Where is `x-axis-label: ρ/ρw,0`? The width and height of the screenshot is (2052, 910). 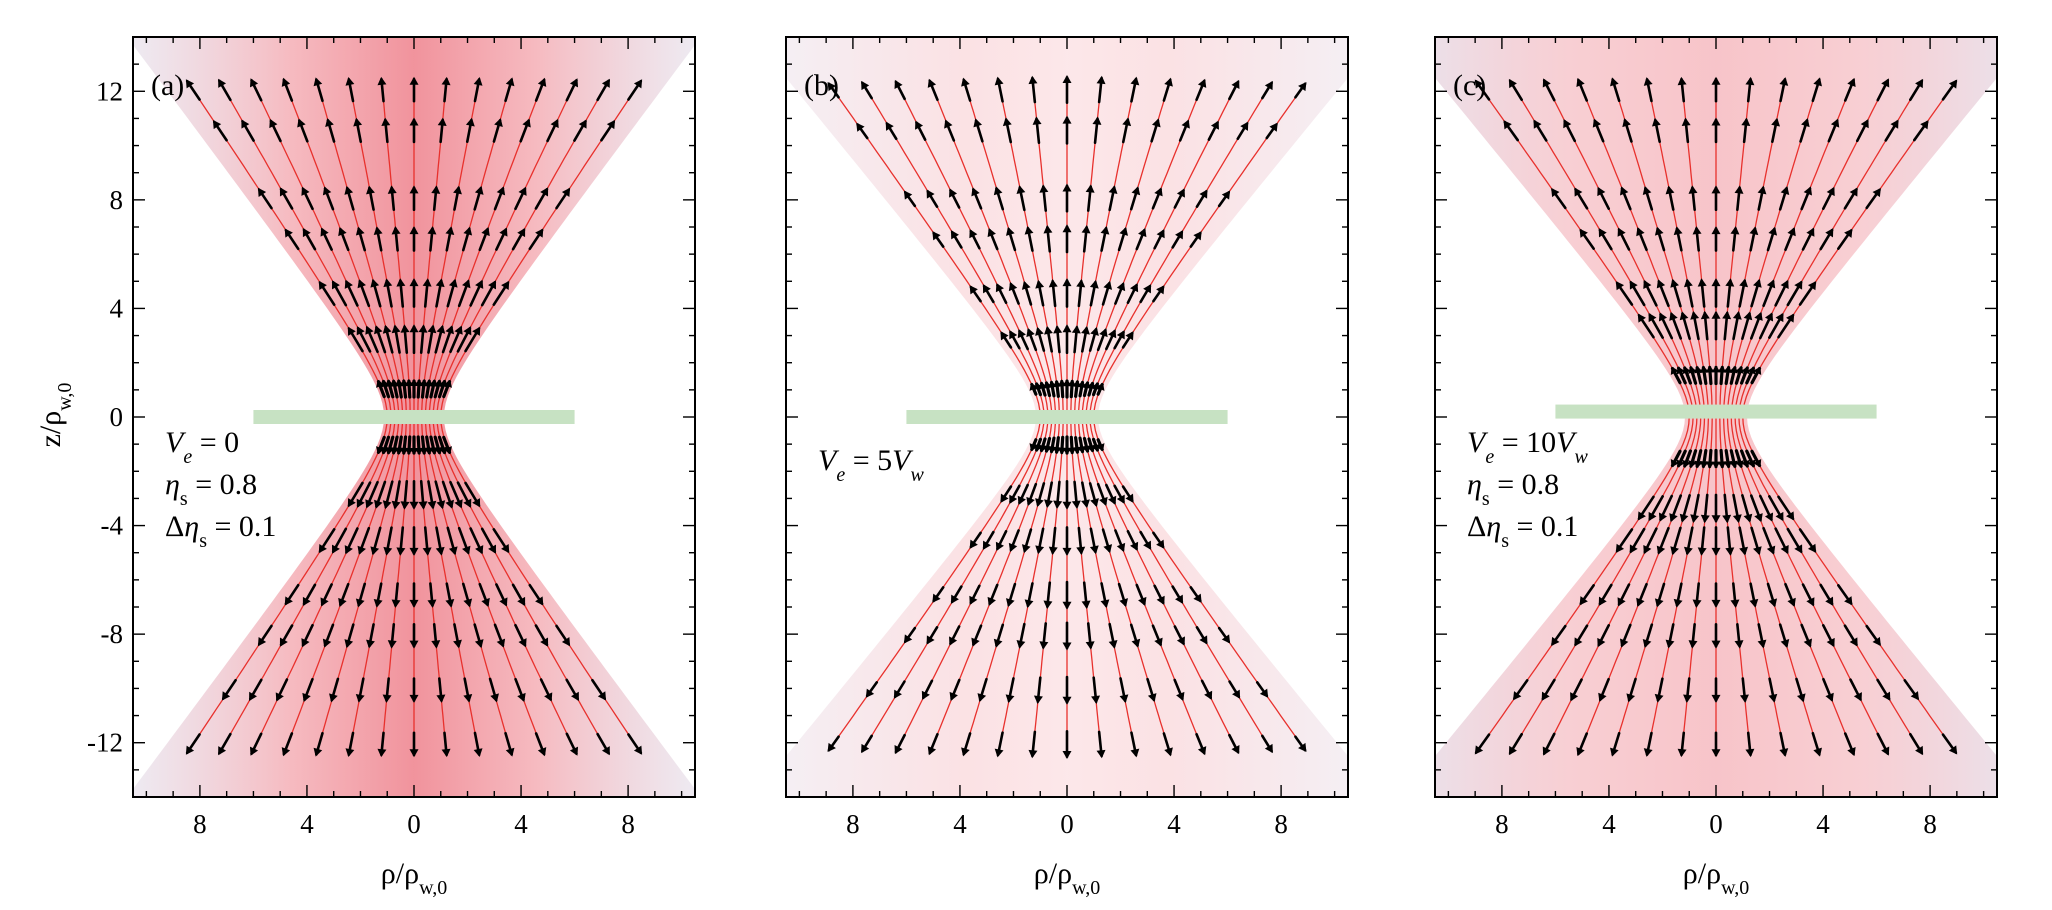
x-axis-label: ρ/ρw,0 is located at coordinates (414, 878).